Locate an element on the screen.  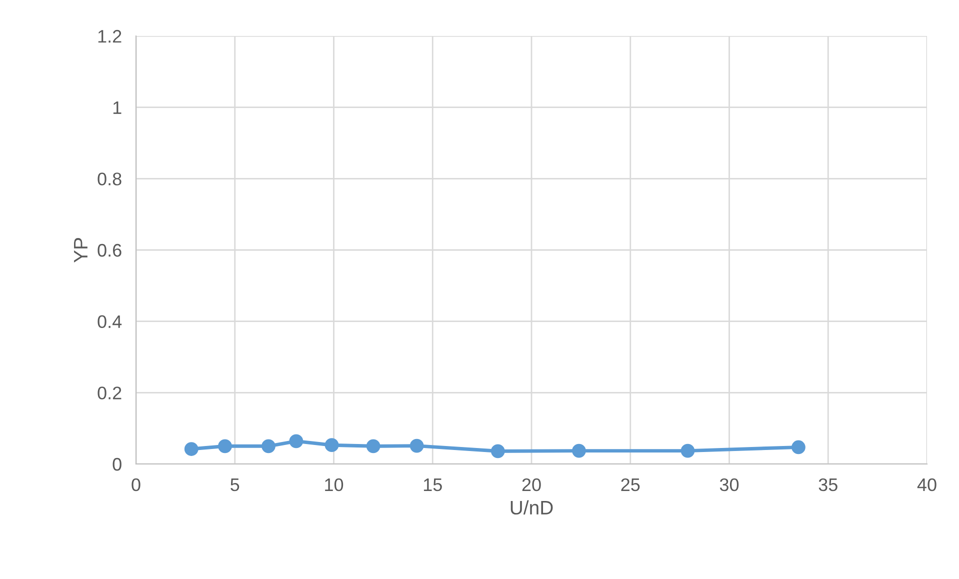
y-tick-label: 0 is located at coordinates (117, 464).